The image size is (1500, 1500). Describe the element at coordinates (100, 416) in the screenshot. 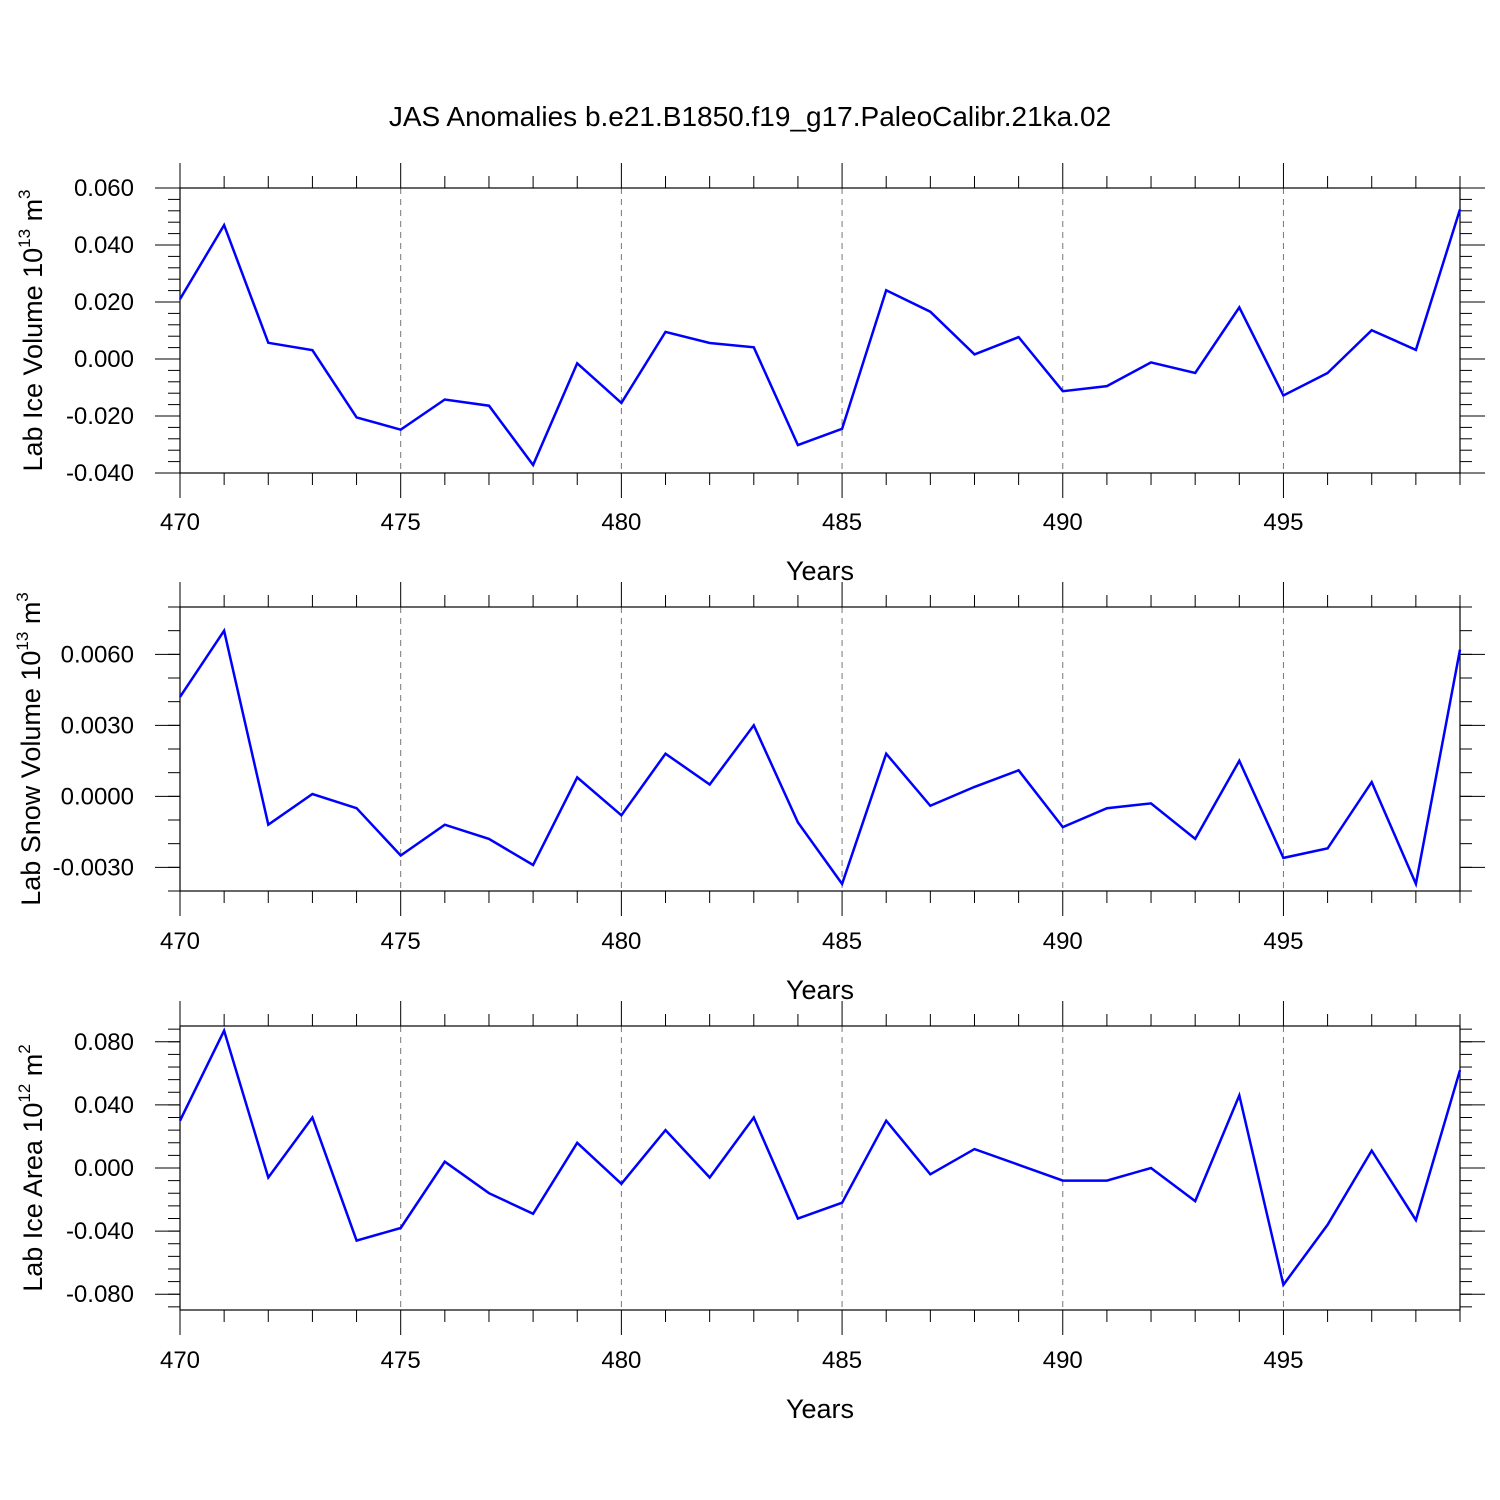

I see `y-tick-label: -0.020` at that location.